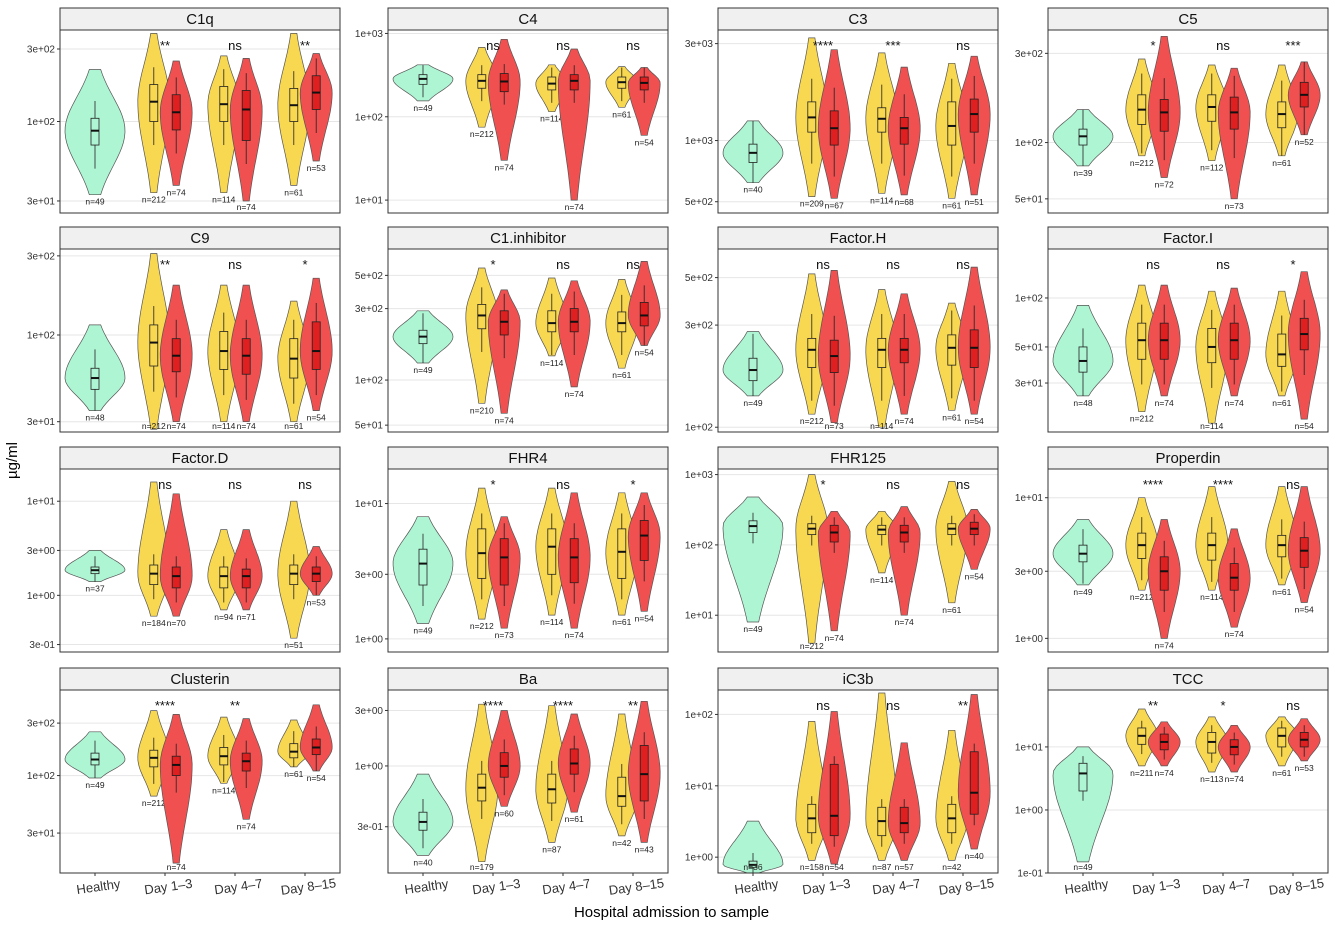  I want to click on n-label: n=87, so click(551, 849).